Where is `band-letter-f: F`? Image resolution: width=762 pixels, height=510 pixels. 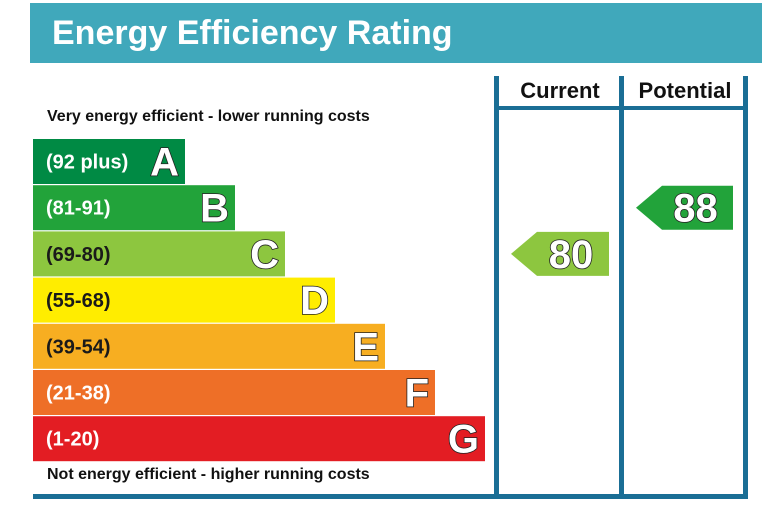 band-letter-f: F is located at coordinates (417, 394).